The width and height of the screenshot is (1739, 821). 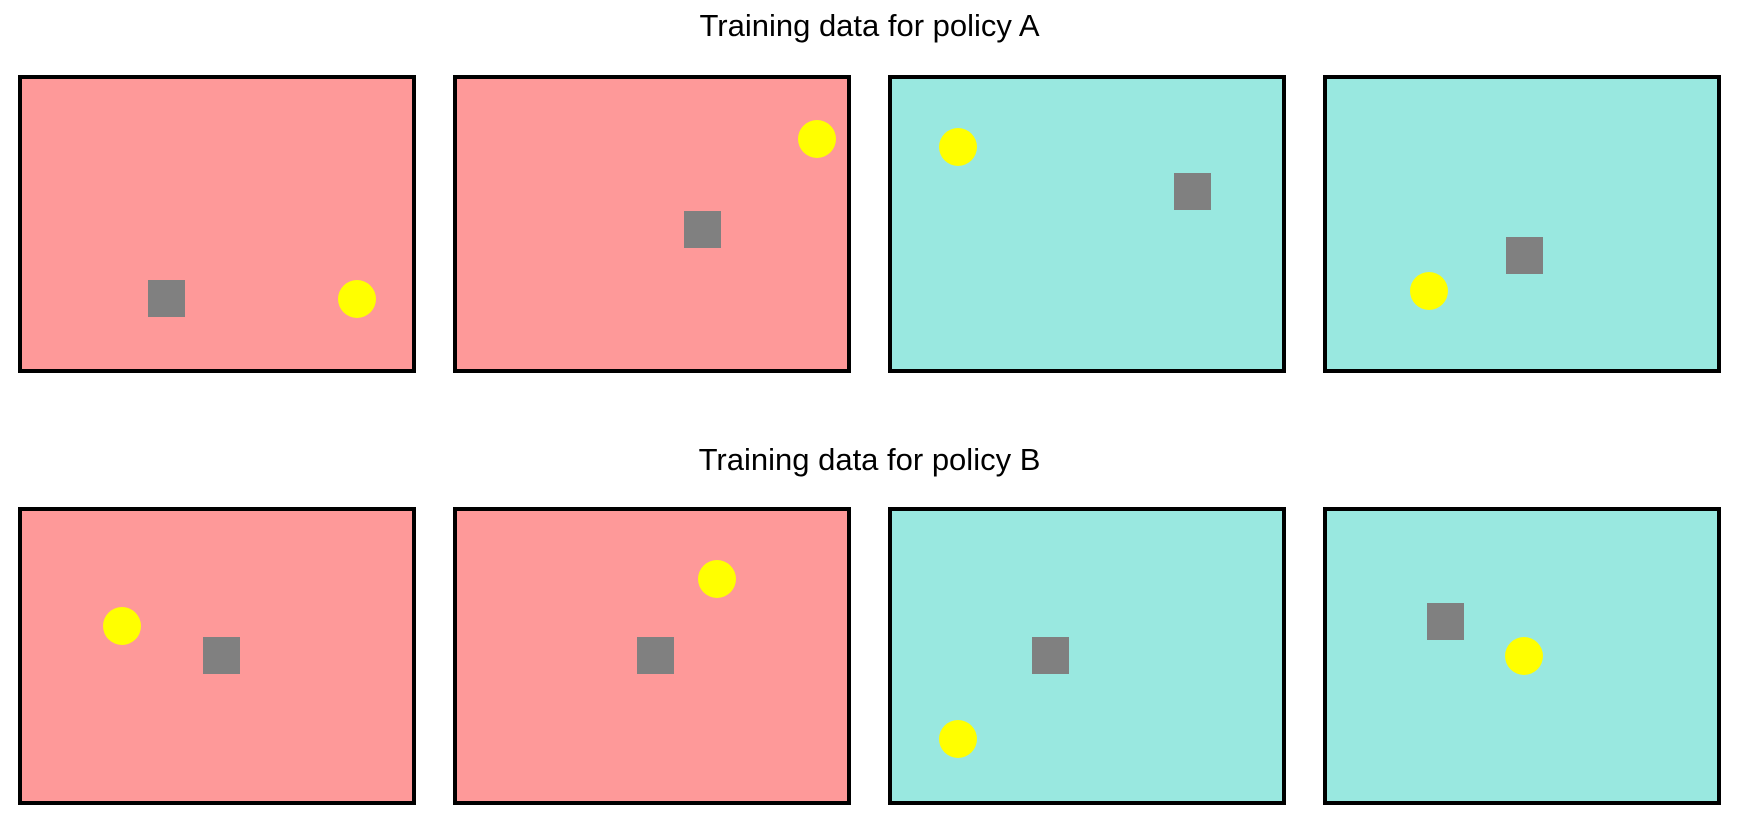 I want to click on policy-b-title: Training data for policy B, so click(x=869, y=459).